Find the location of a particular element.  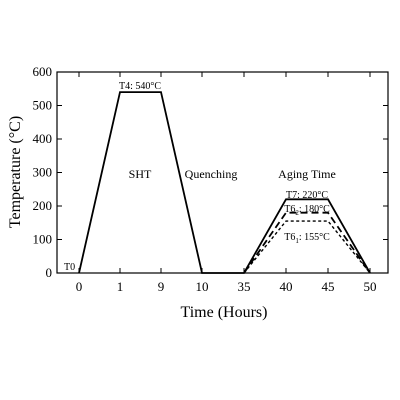

annotation-t7: T7: 220°C is located at coordinates (307, 195).